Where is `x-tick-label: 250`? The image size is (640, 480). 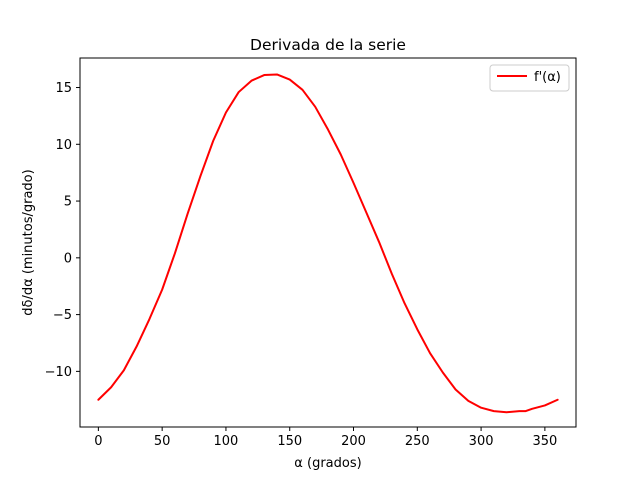
x-tick-label: 250 is located at coordinates (417, 441).